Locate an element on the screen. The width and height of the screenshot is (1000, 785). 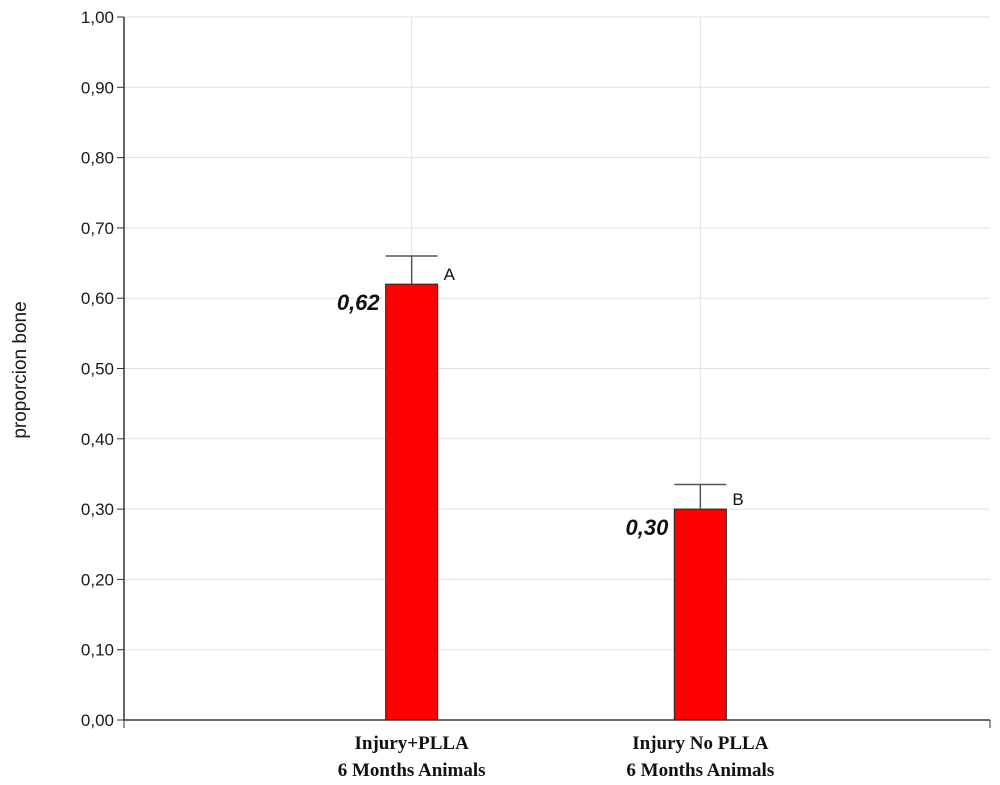
y-tick-label: 0,70 is located at coordinates (97, 228).